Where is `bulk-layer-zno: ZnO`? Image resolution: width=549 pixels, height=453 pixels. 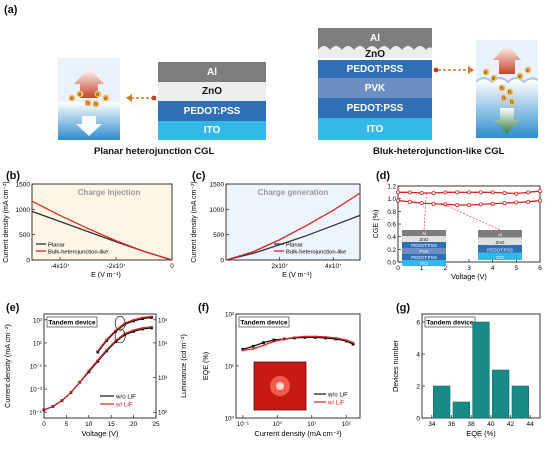 bulk-layer-zno: ZnO is located at coordinates (375, 54).